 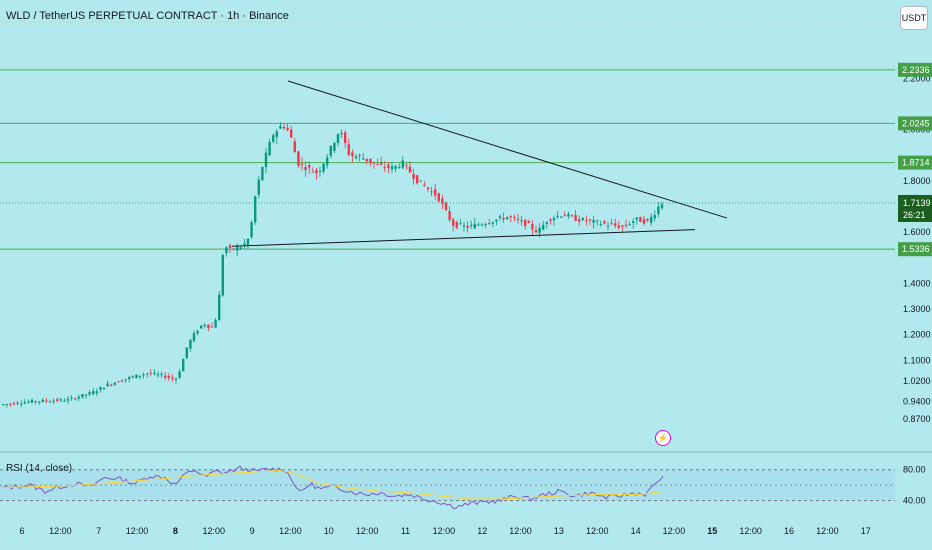 I want to click on current-price-label: 1.7139, so click(x=917, y=203).